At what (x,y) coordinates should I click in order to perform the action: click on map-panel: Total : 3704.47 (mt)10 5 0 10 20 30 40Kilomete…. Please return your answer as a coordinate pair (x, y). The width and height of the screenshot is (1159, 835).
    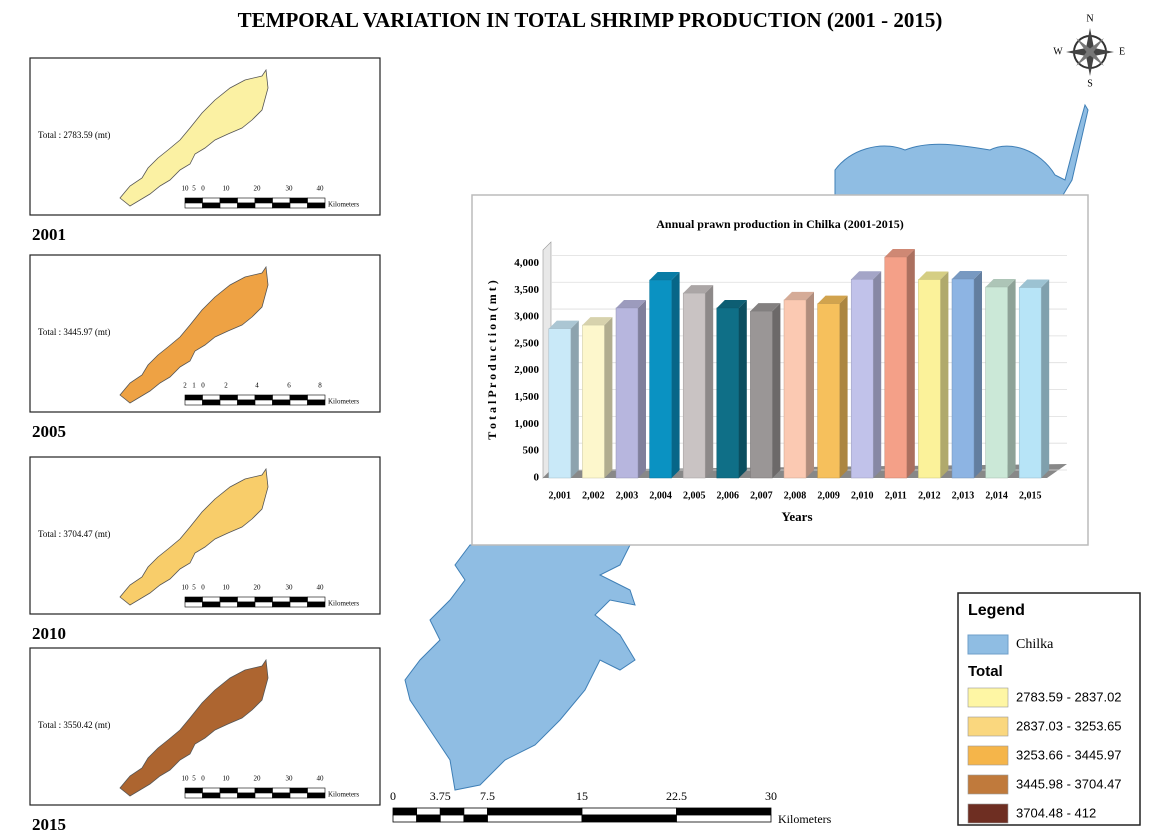
    Looking at the image, I should click on (205, 535).